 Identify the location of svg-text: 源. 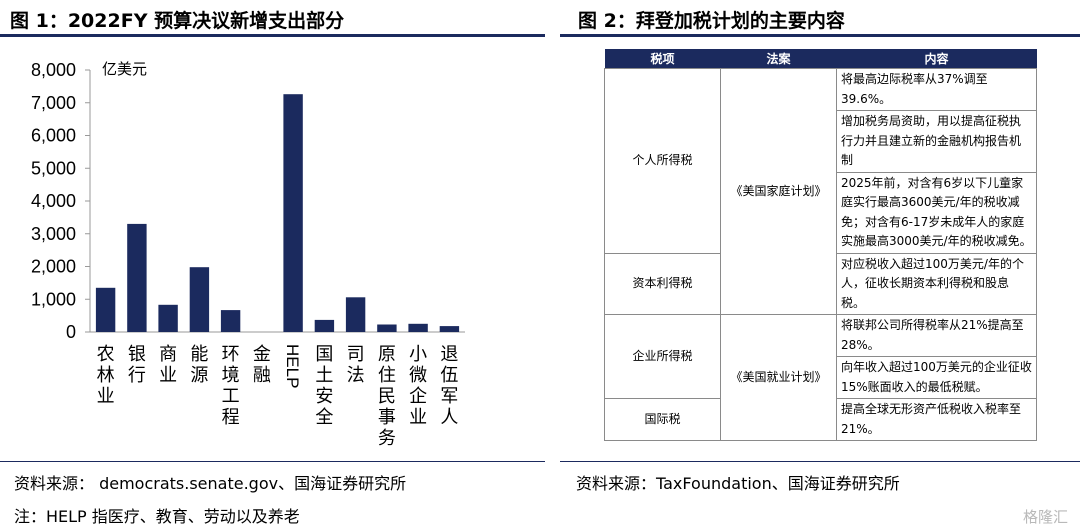
(199, 375).